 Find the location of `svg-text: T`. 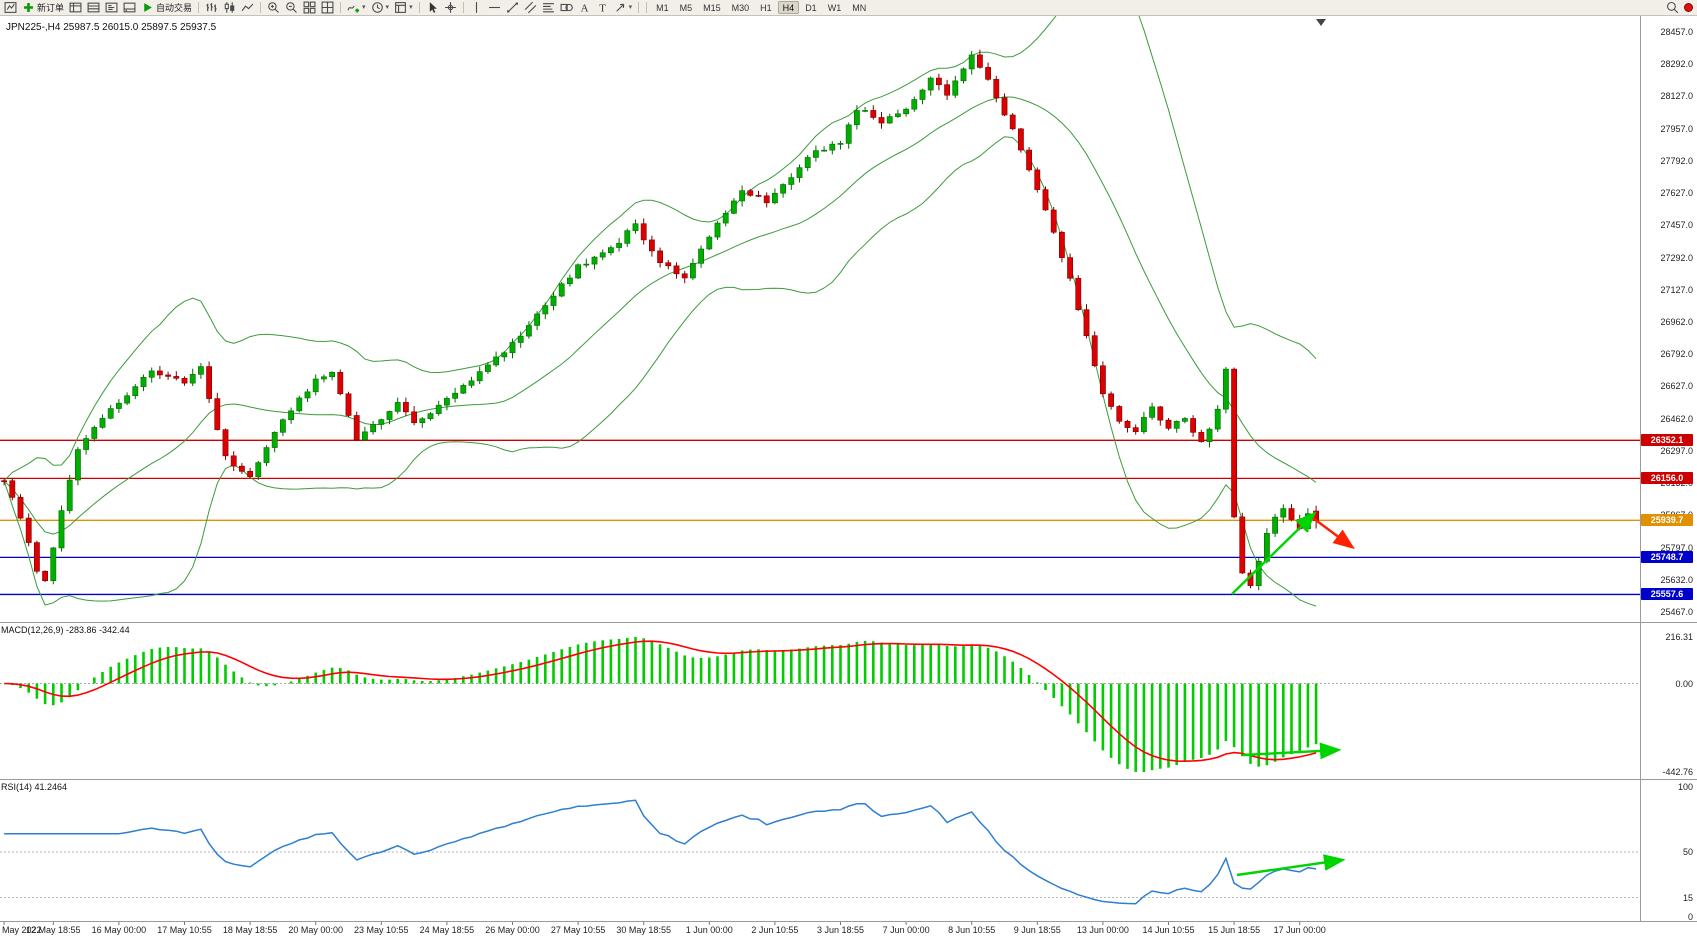

svg-text: T is located at coordinates (602, 8).